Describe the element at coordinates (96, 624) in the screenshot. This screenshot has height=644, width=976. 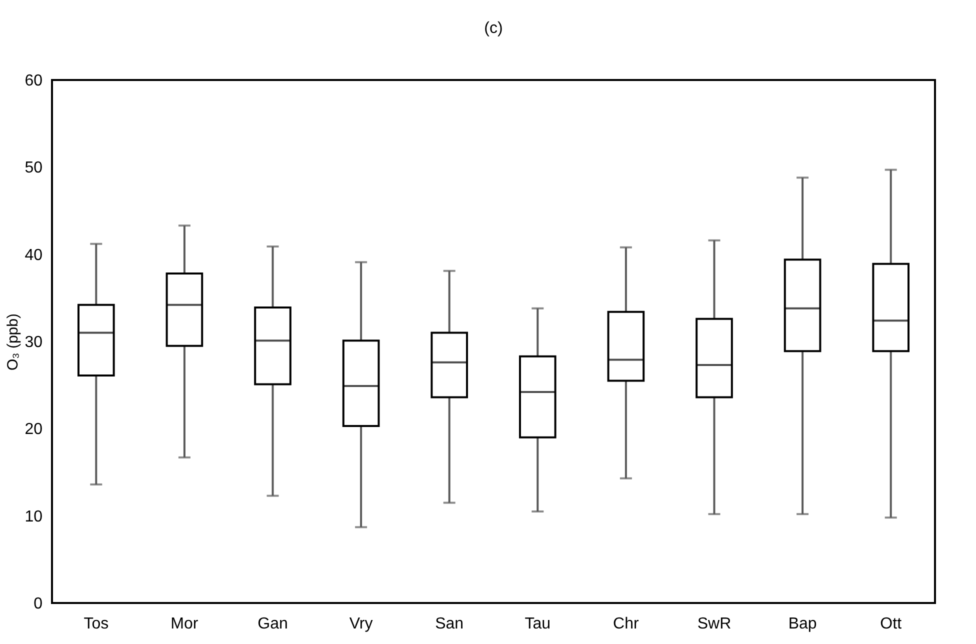
I see `x-tick-label: Tos` at that location.